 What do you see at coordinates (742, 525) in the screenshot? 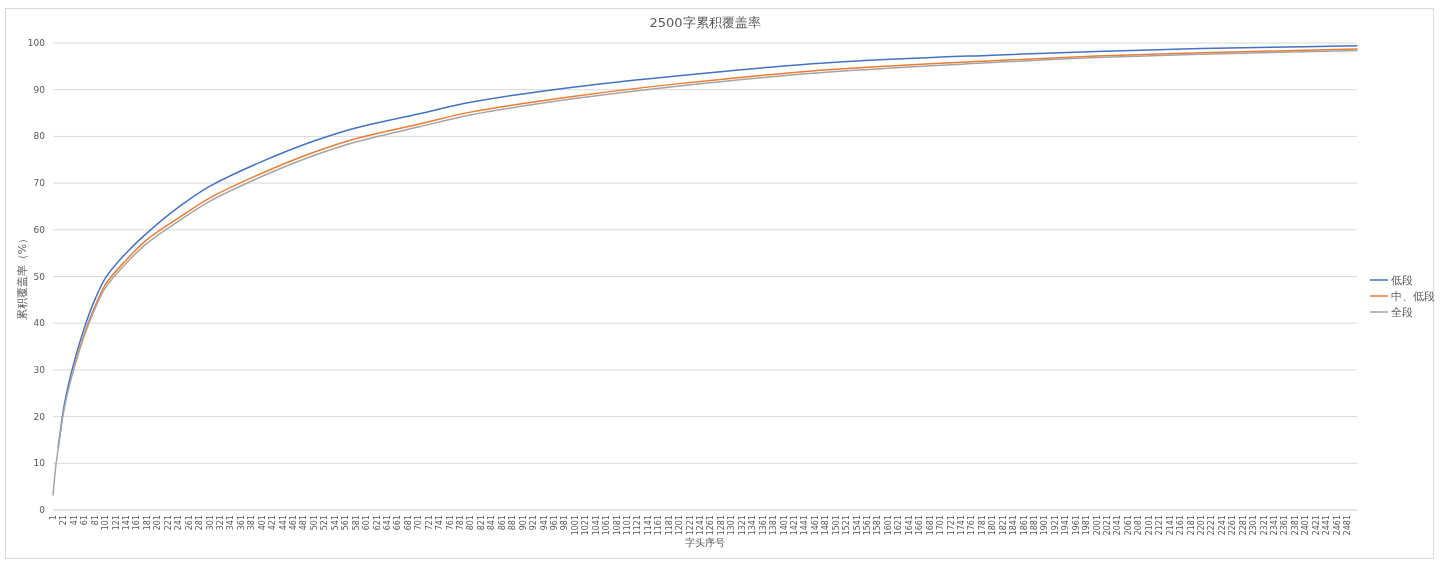
I see `x-tick-label: 1321` at bounding box center [742, 525].